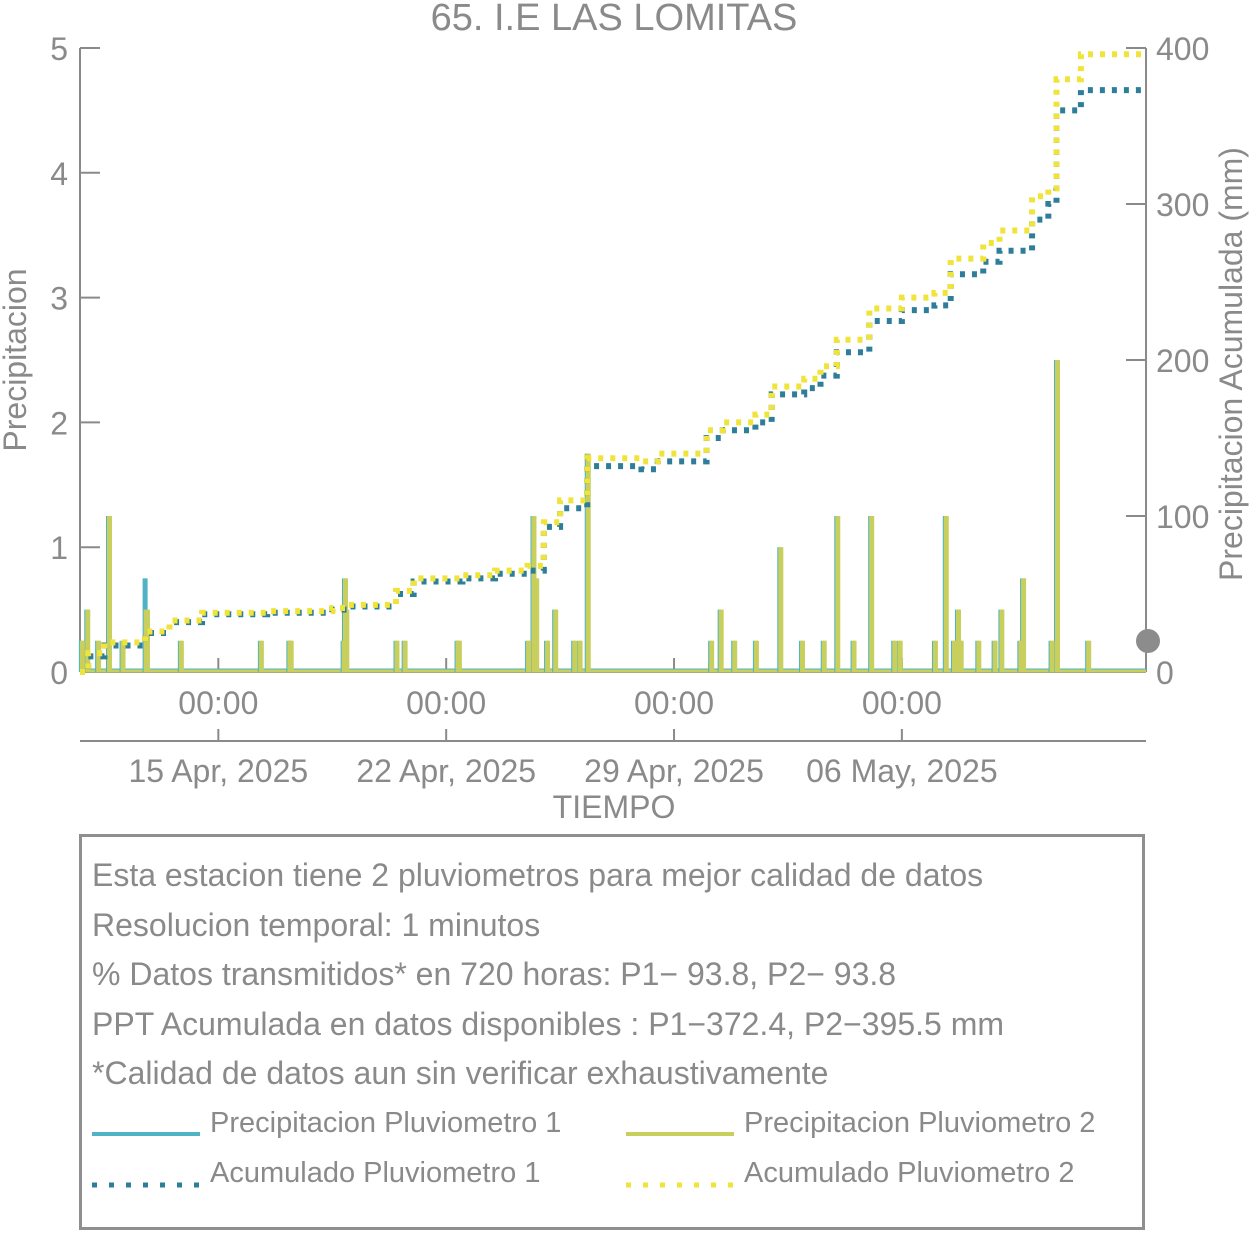  What do you see at coordinates (909, 1173) in the screenshot?
I see `legend-label-acc2: Acumulado Pluviometro 2` at bounding box center [909, 1173].